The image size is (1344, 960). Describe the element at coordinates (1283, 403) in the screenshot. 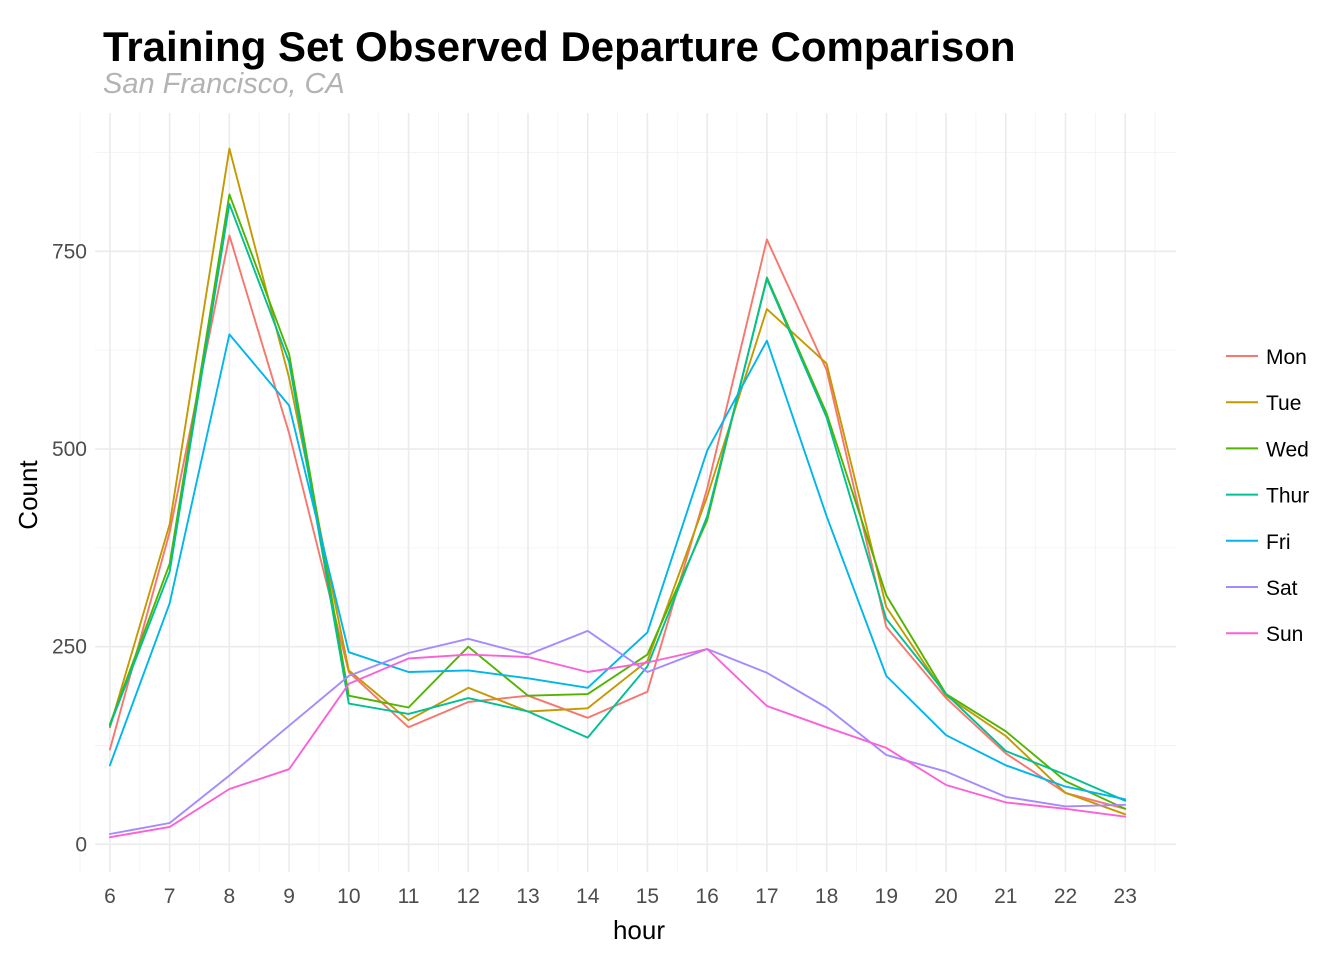

I see `legend-label-tue: Tue` at that location.